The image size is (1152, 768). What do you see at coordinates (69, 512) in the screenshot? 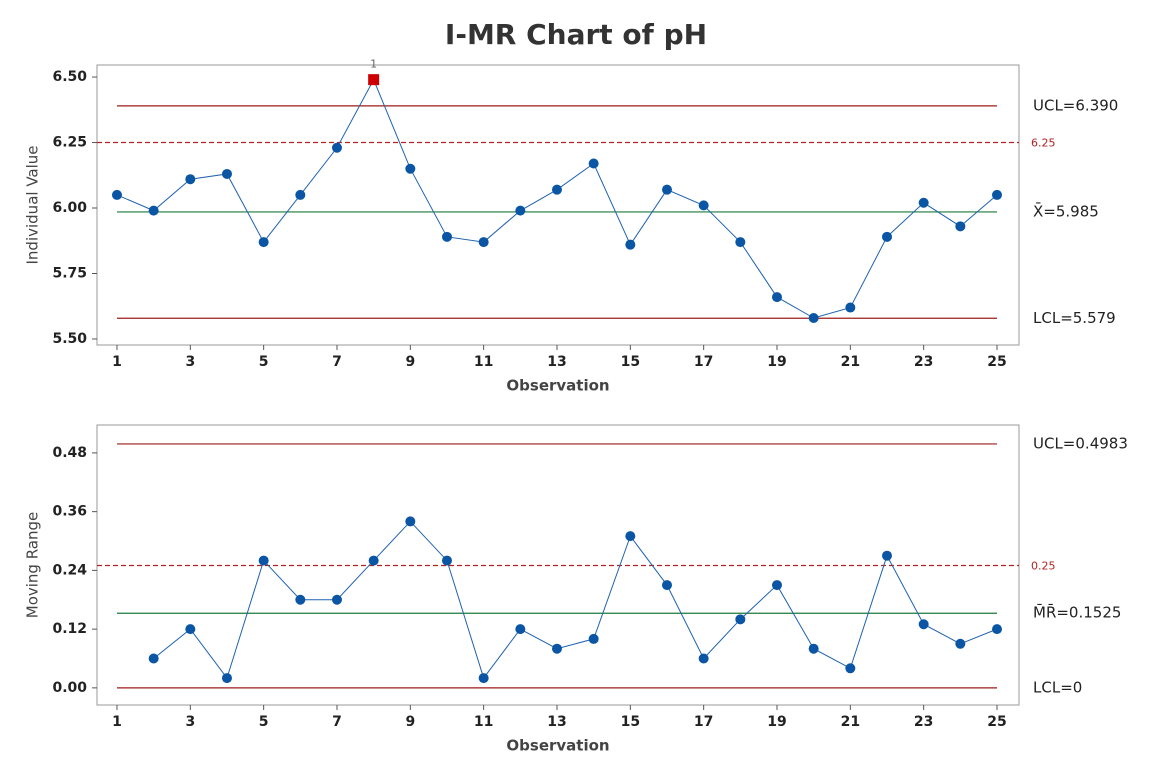
I see `y-tick-label: 0.36` at bounding box center [69, 512].